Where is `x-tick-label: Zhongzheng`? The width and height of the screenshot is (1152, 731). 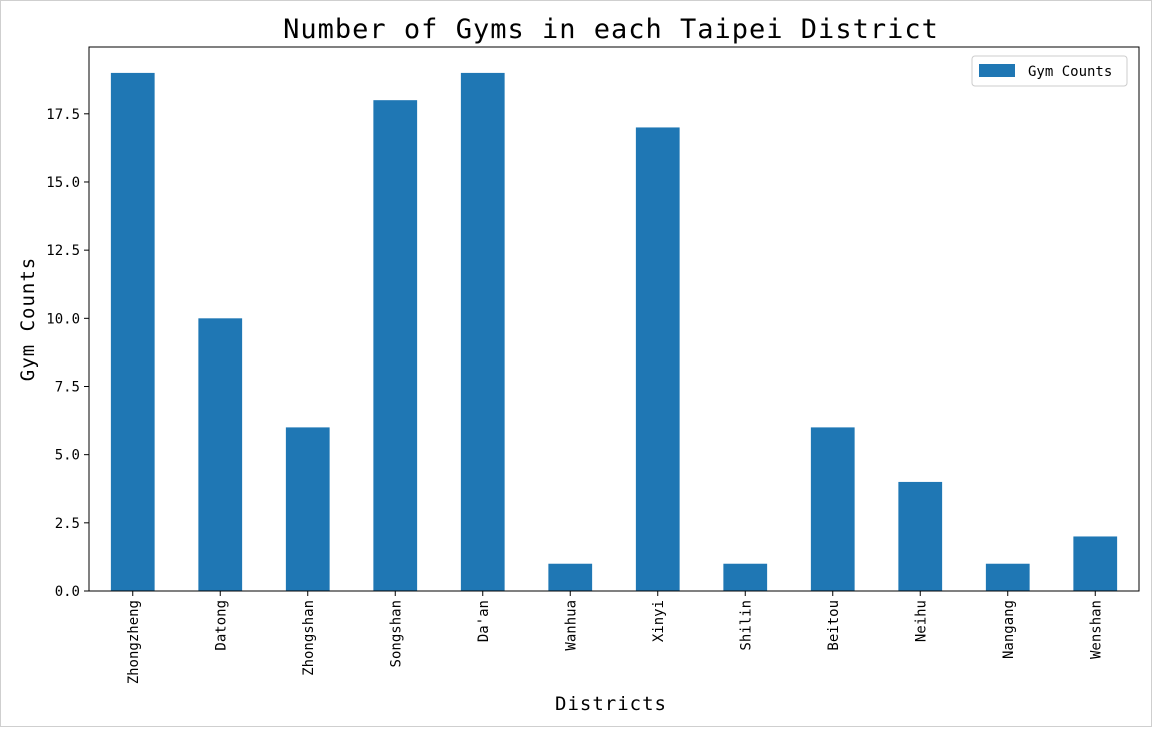
x-tick-label: Zhongzheng is located at coordinates (134, 642).